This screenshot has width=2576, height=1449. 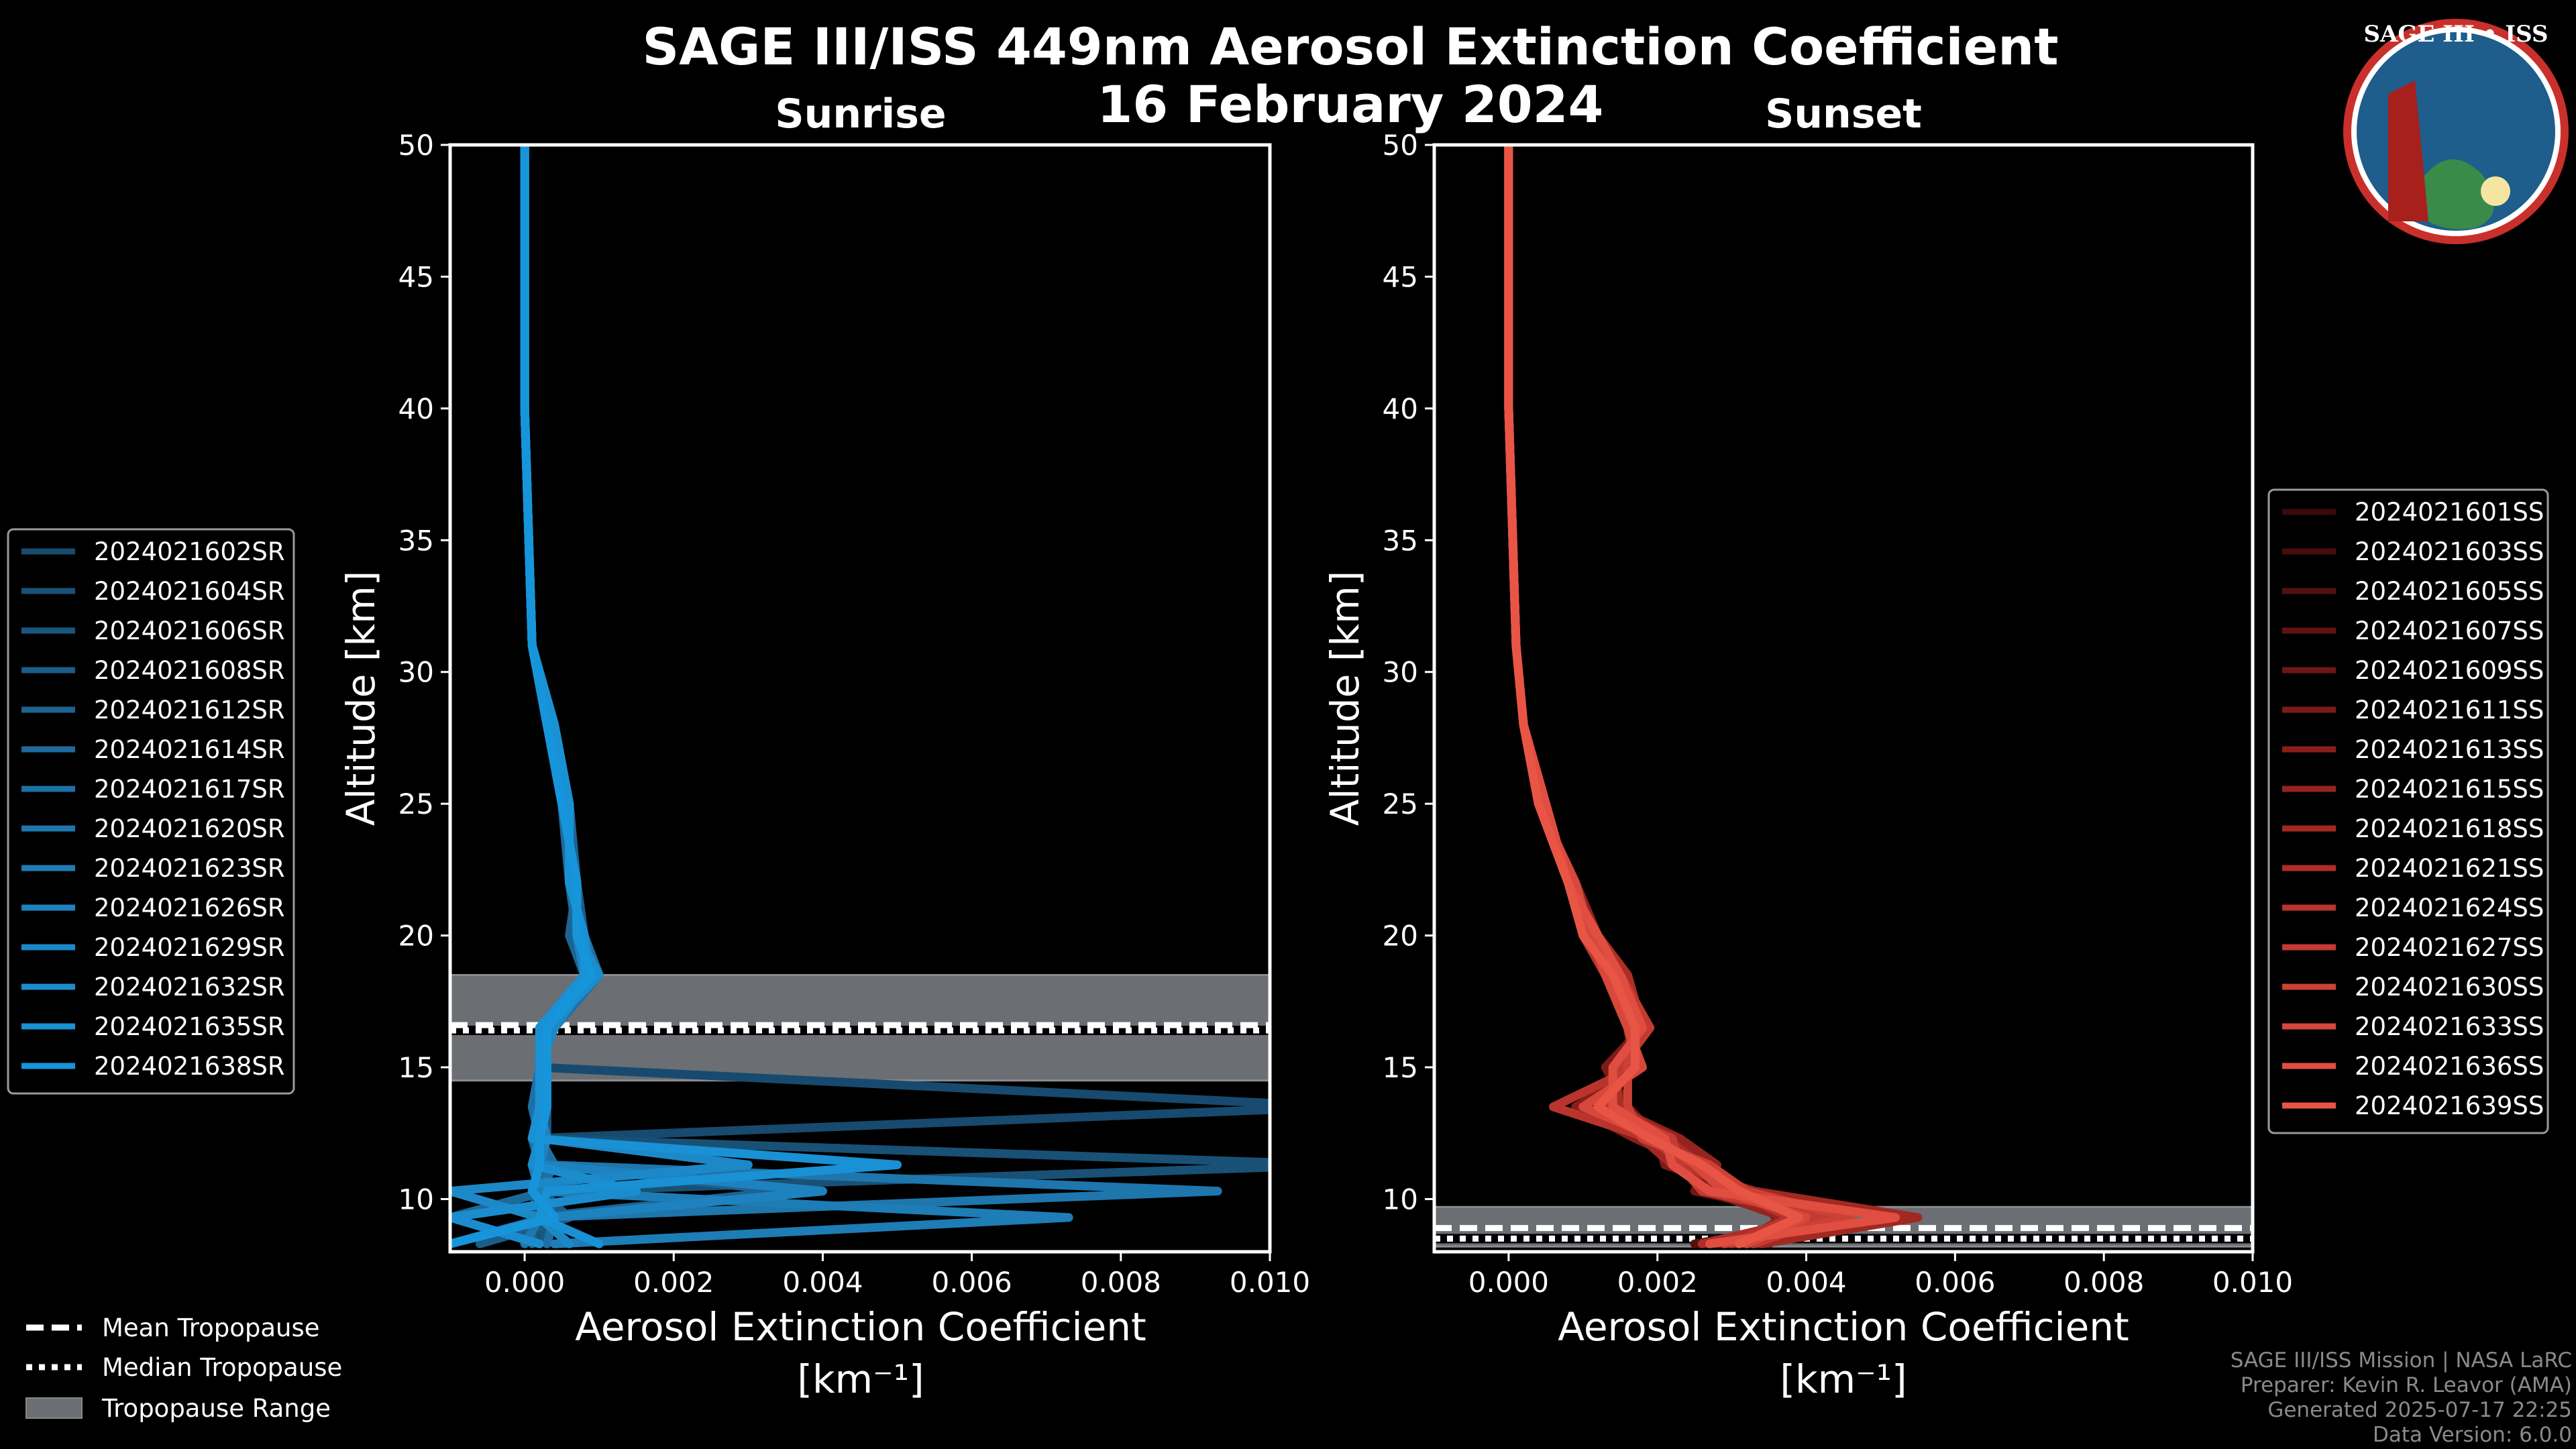 What do you see at coordinates (523, 696) in the screenshot?
I see `profile-line-2024021638SR` at bounding box center [523, 696].